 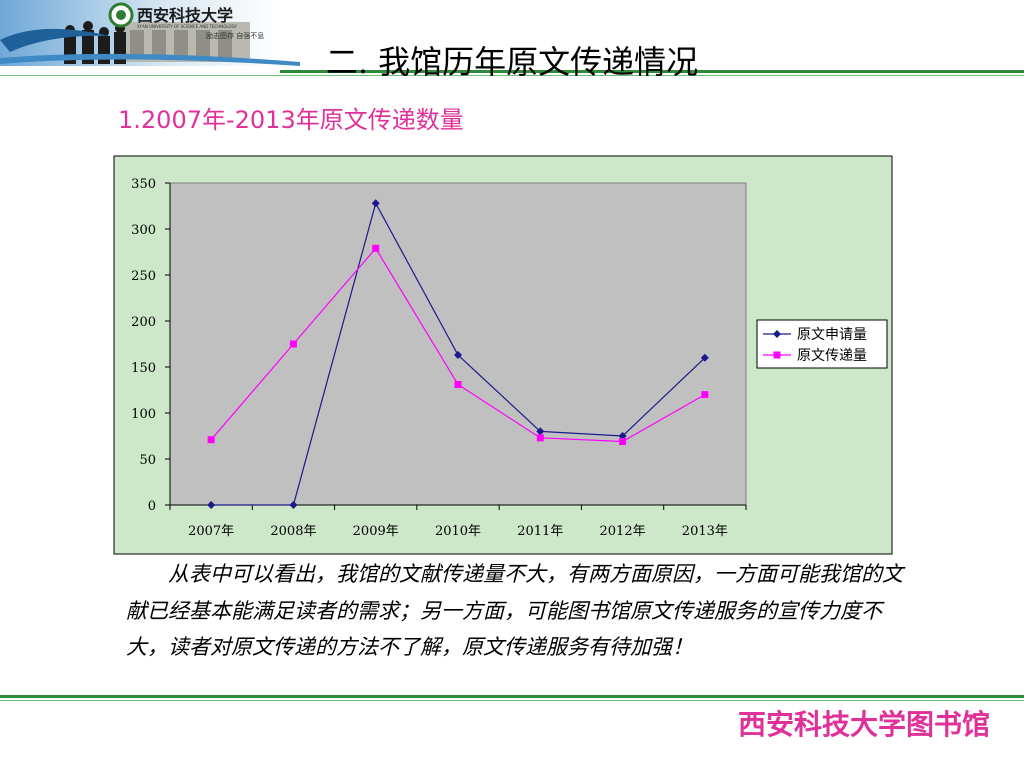 What do you see at coordinates (143, 276) in the screenshot?
I see `y-tick-label: 250` at bounding box center [143, 276].